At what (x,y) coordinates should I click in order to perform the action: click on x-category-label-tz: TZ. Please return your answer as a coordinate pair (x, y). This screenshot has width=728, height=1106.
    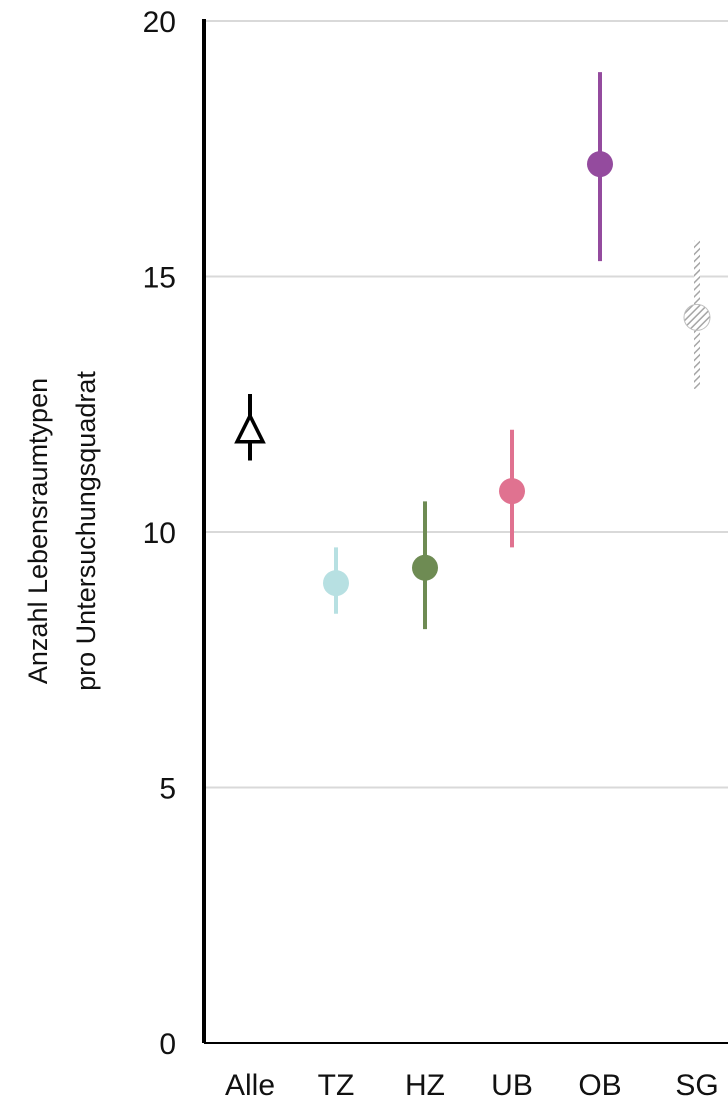
    Looking at the image, I should click on (336, 1085).